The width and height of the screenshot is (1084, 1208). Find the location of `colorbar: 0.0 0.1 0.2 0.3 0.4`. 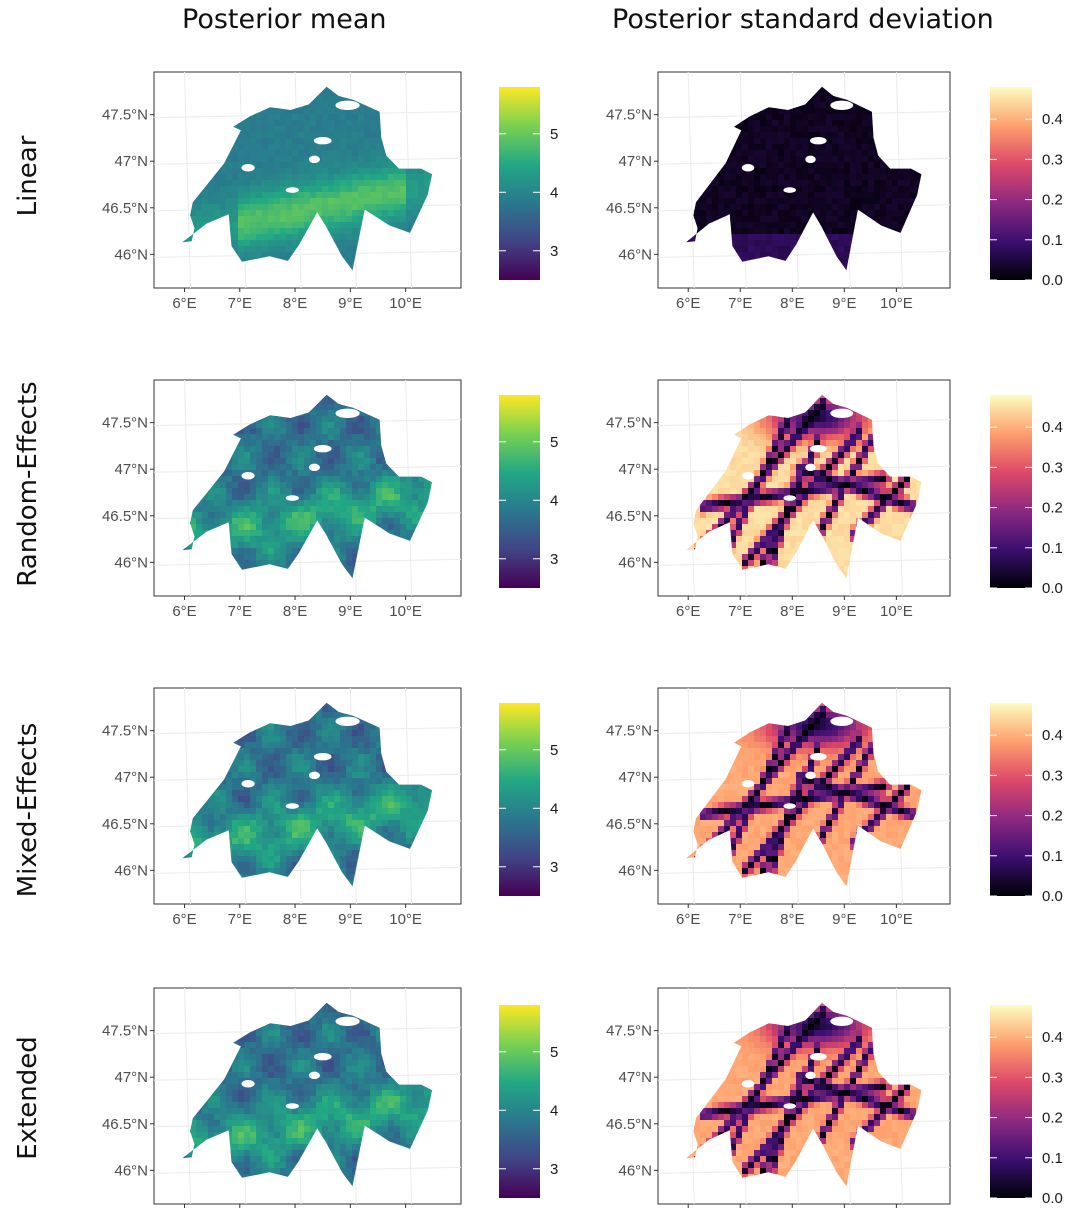

colorbar: 0.0 0.1 0.2 0.3 0.4 is located at coordinates (1026, 804).